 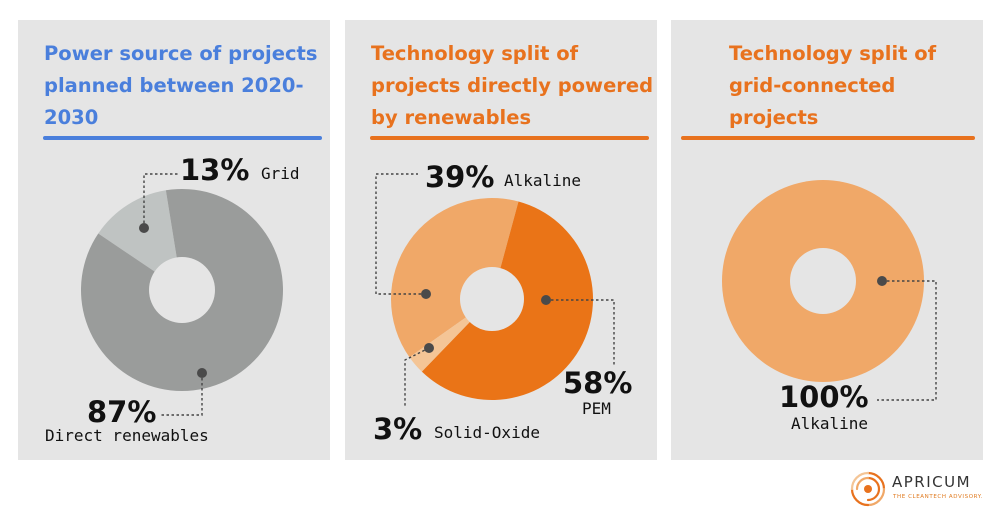 What do you see at coordinates (487, 432) in the screenshot?
I see `data-label-solid-oxide-name: Solid-Oxide` at bounding box center [487, 432].